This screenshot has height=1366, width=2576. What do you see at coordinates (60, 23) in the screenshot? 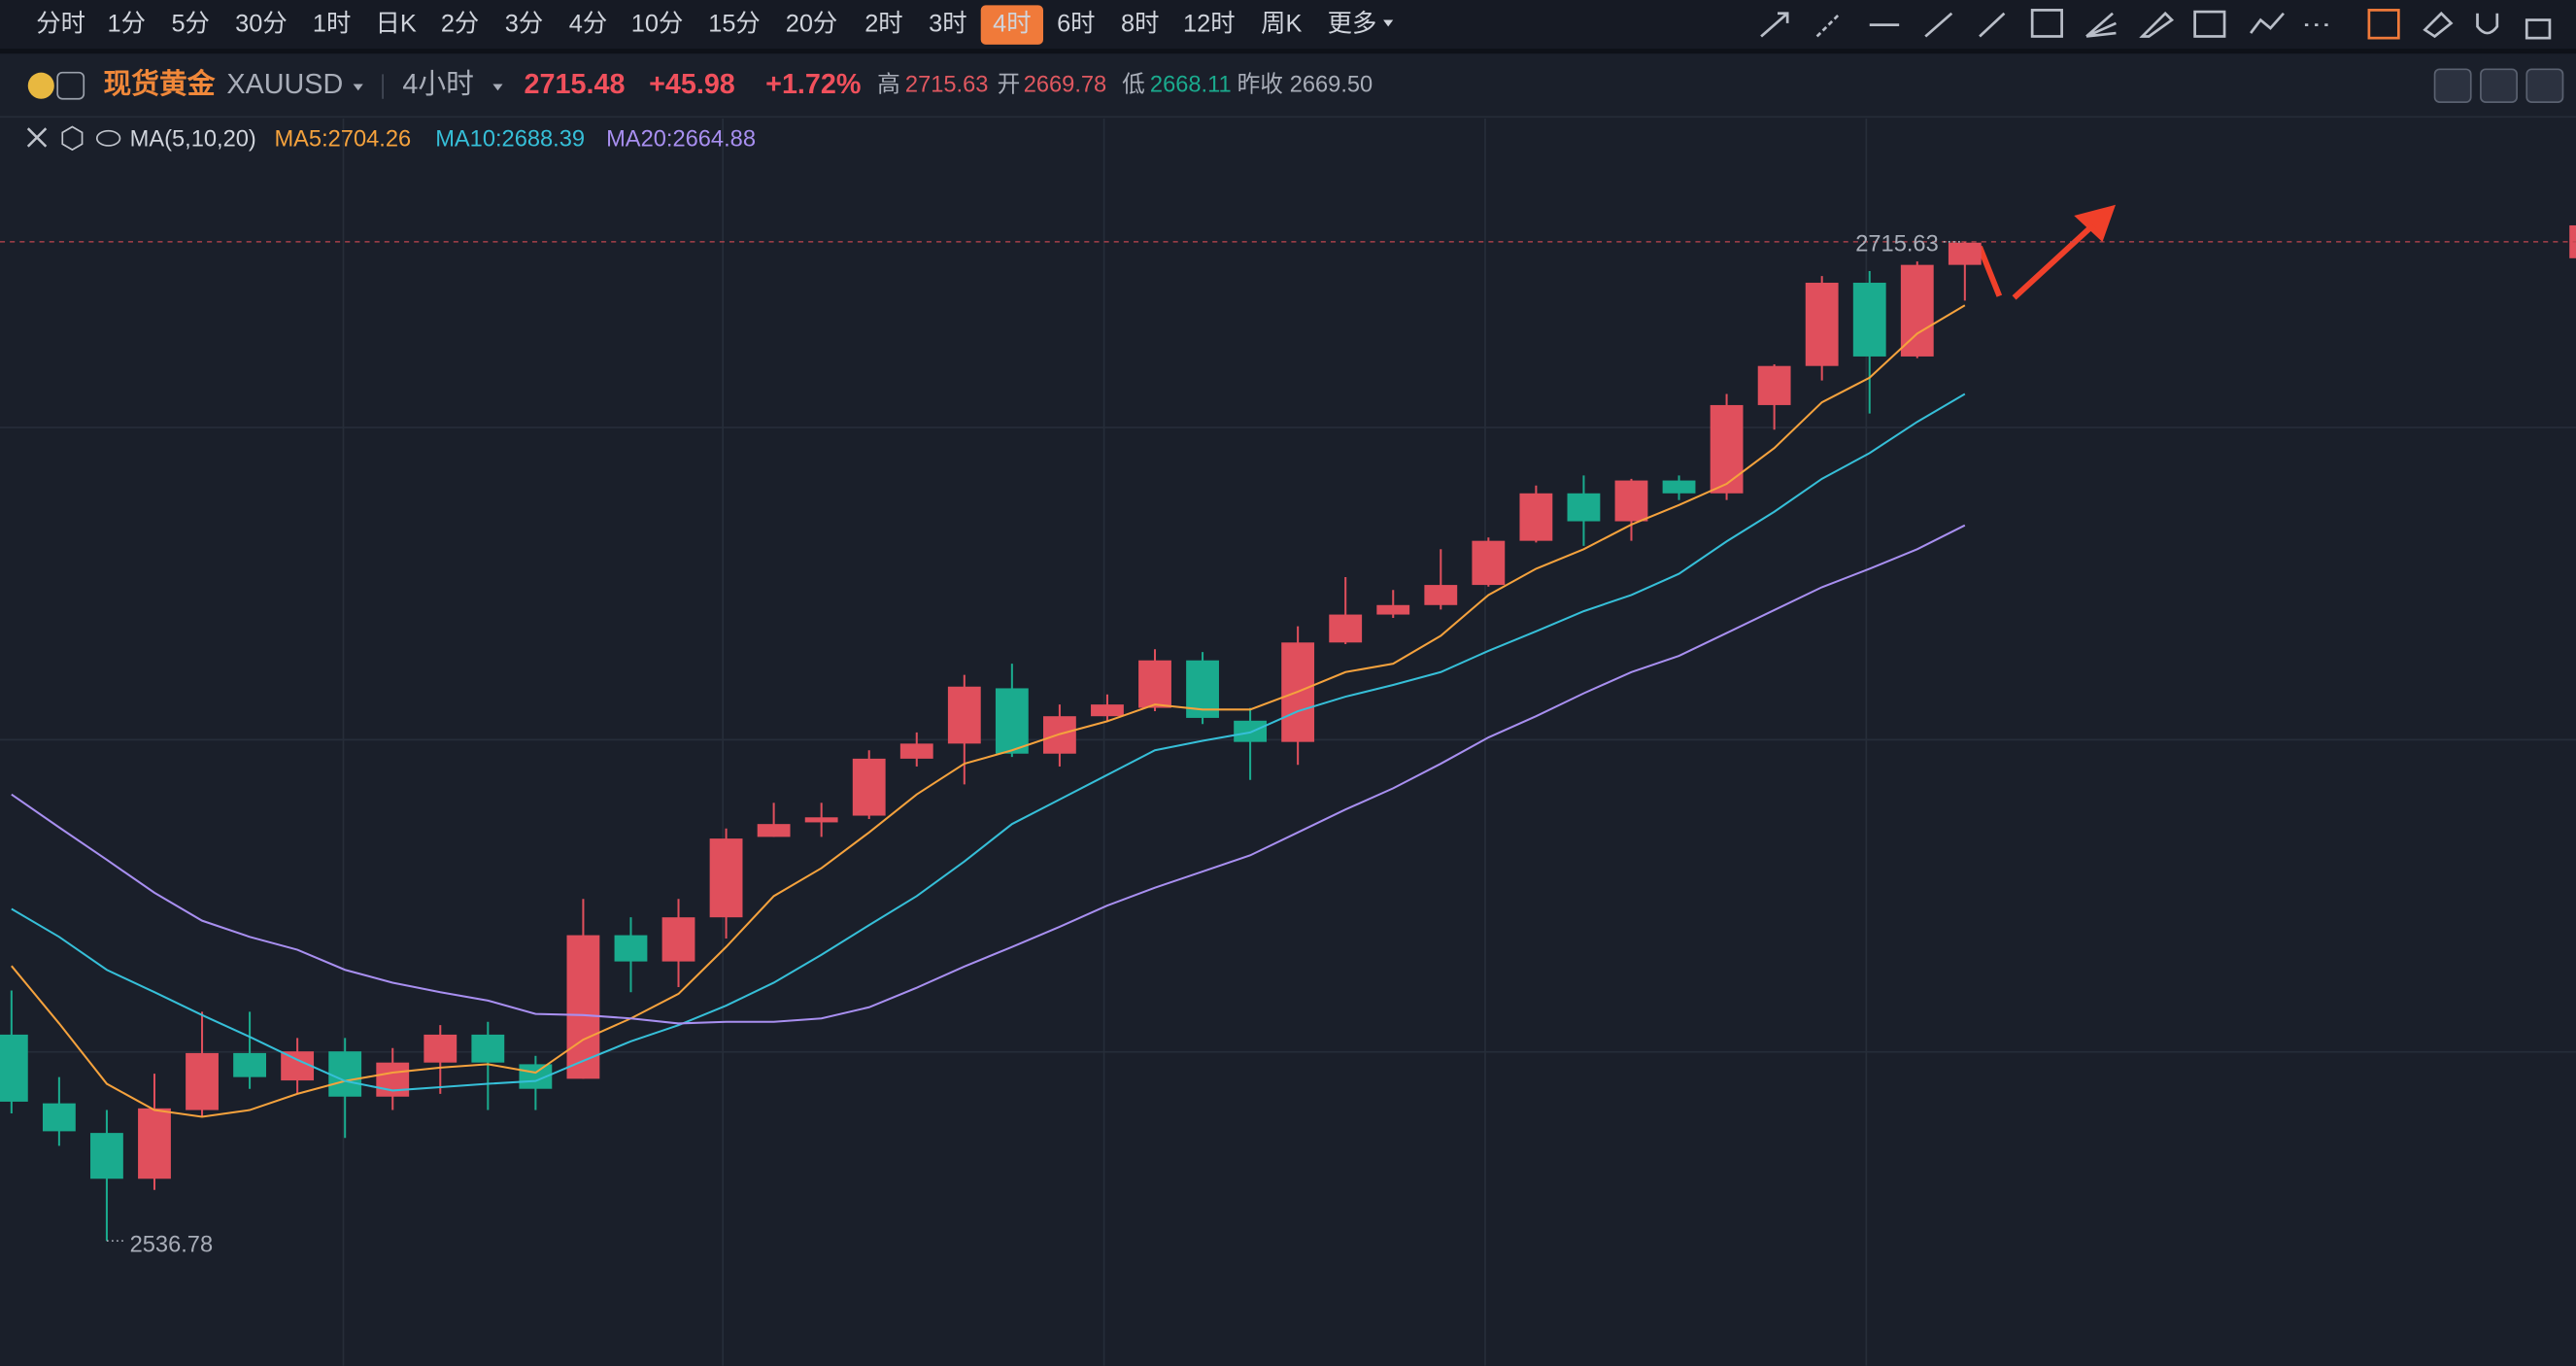
I see `interval-button: 分时` at bounding box center [60, 23].